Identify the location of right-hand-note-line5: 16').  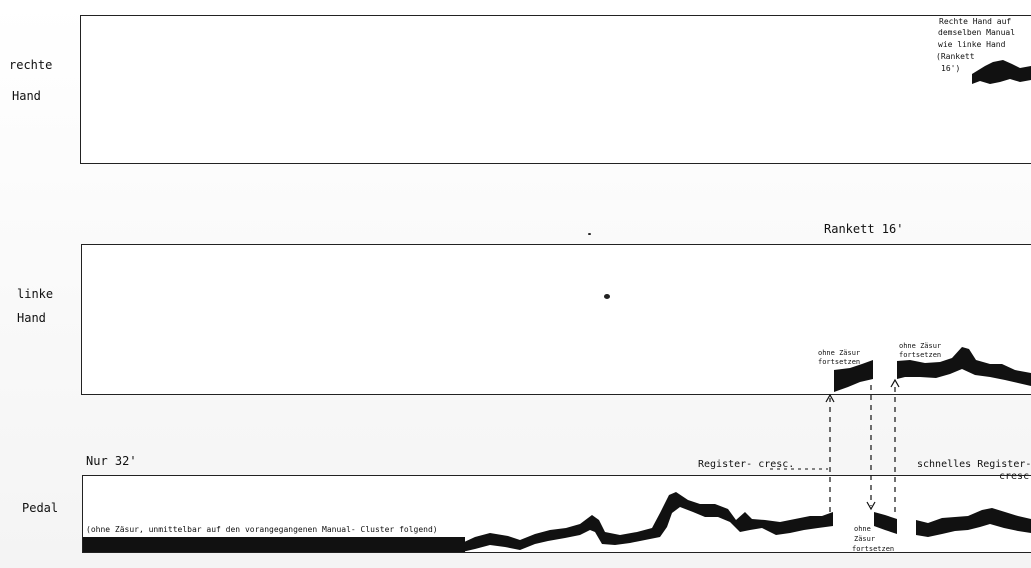
(951, 68).